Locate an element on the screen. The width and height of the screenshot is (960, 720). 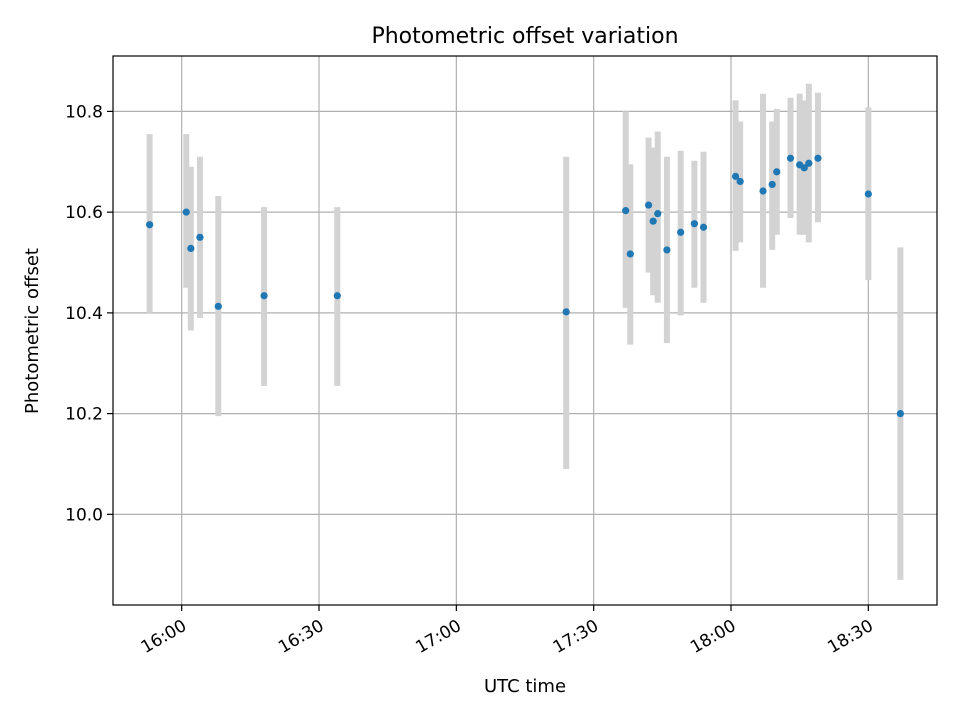
y-axis-label: Photometric offset is located at coordinates (32, 331).